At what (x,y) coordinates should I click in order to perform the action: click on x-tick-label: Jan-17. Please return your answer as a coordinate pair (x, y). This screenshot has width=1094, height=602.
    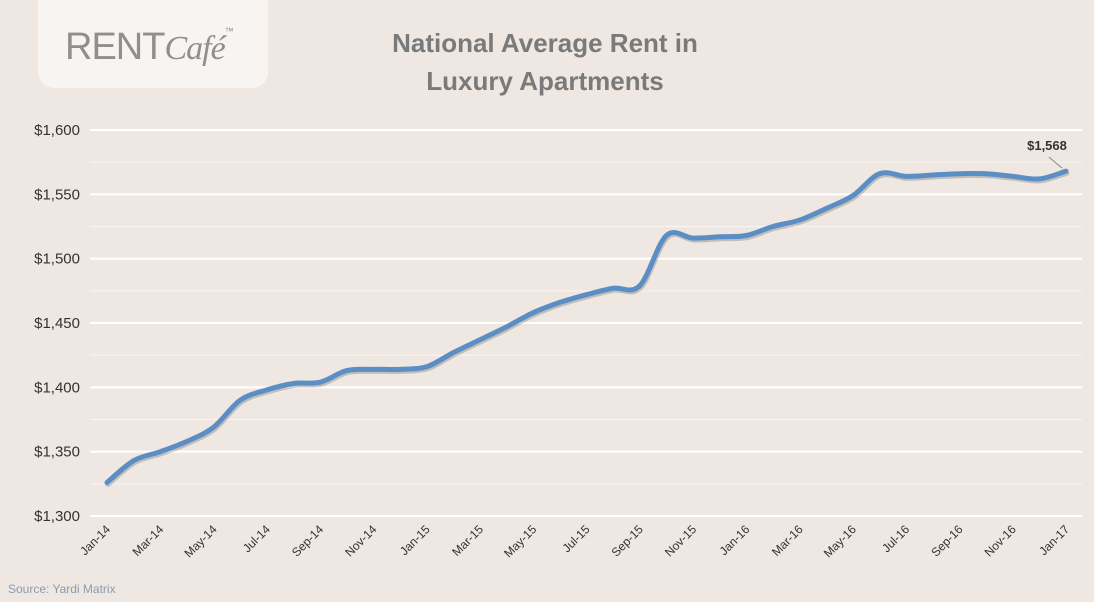
    Looking at the image, I should click on (1054, 540).